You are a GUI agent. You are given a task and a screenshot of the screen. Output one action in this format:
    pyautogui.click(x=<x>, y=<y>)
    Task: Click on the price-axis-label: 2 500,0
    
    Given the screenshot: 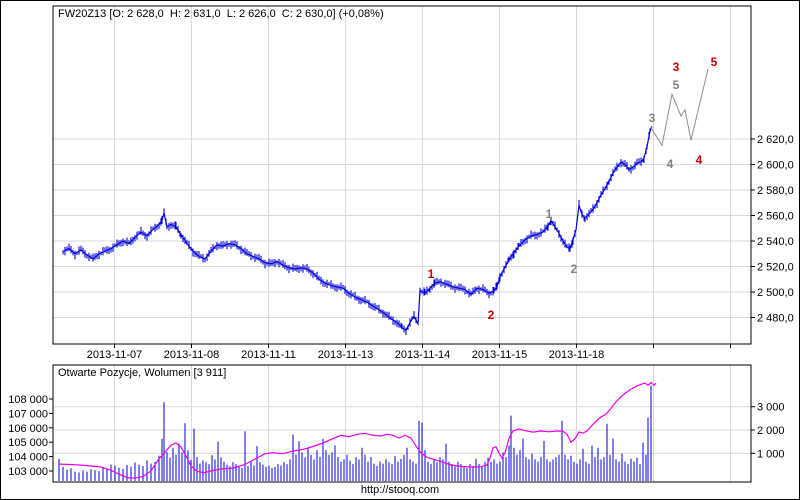 What is the action you would take?
    pyautogui.click(x=775, y=293)
    